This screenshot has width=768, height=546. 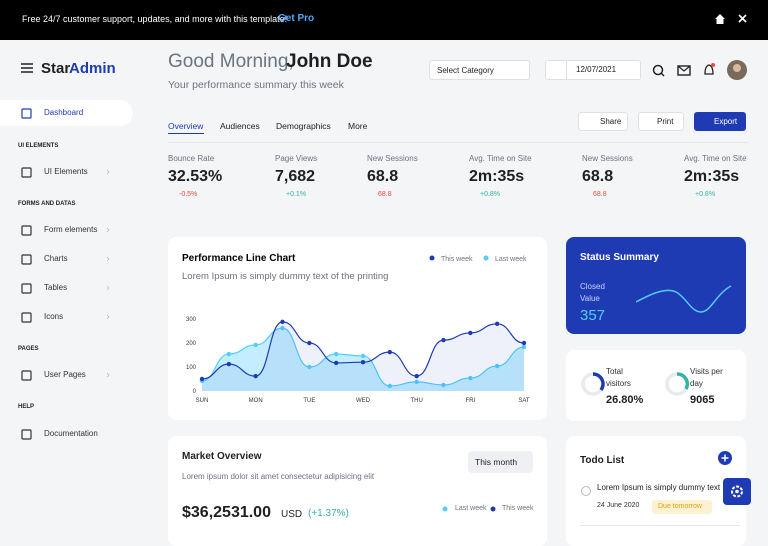 I want to click on y-tick-label: 300, so click(x=191, y=320).